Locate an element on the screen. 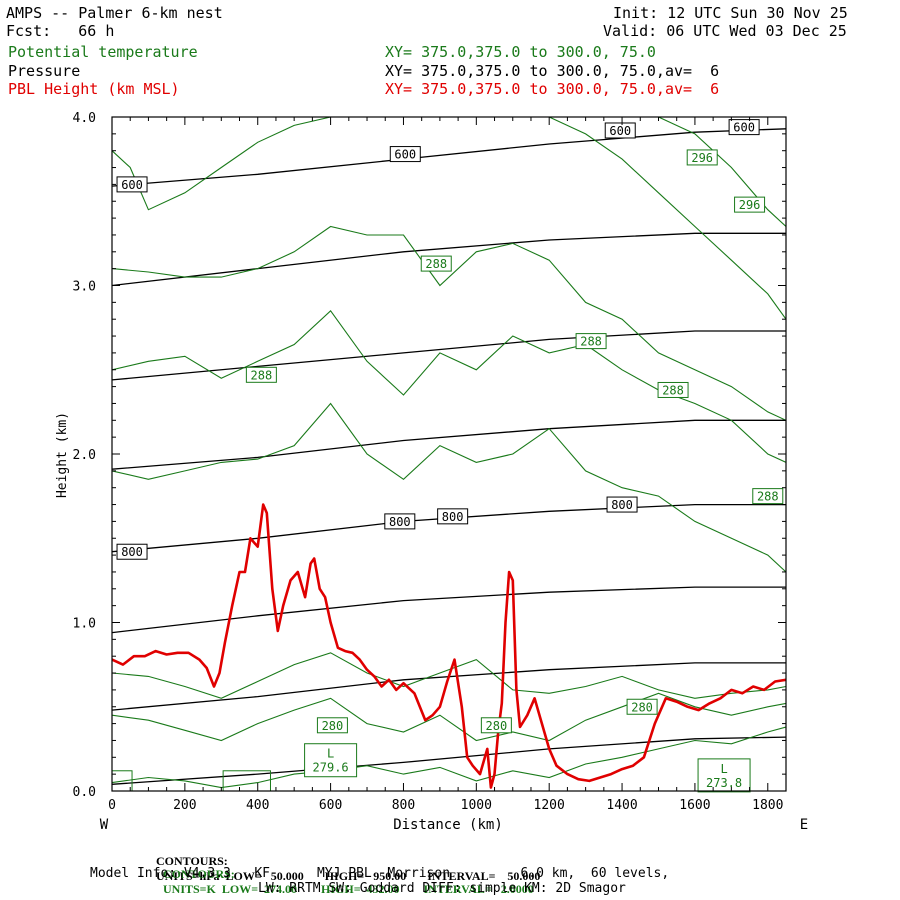 The width and height of the screenshot is (900, 900). theta-label-288-2-box is located at coordinates (436, 263).